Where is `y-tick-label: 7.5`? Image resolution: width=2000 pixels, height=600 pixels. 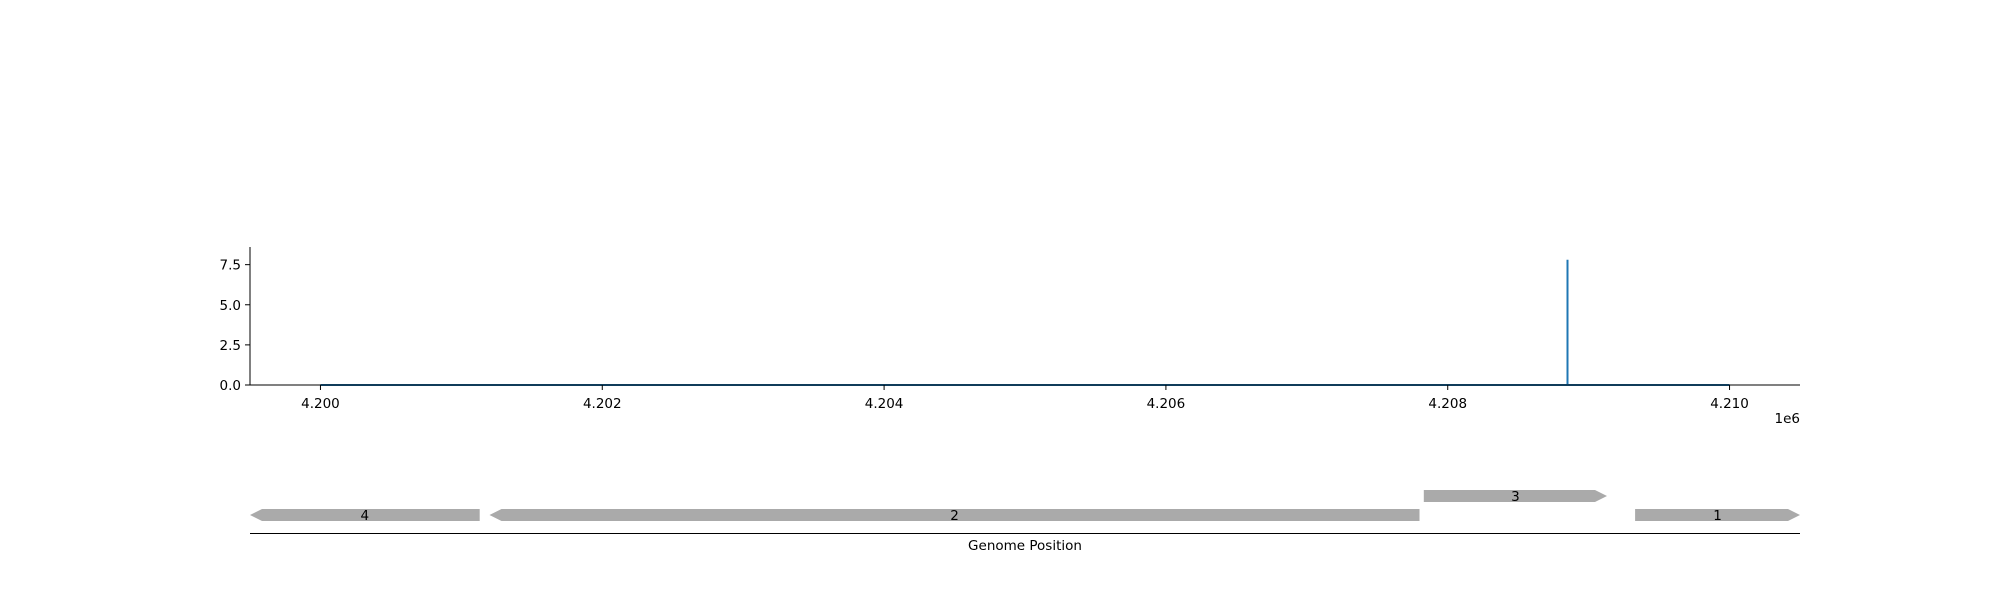 y-tick-label: 7.5 is located at coordinates (230, 266).